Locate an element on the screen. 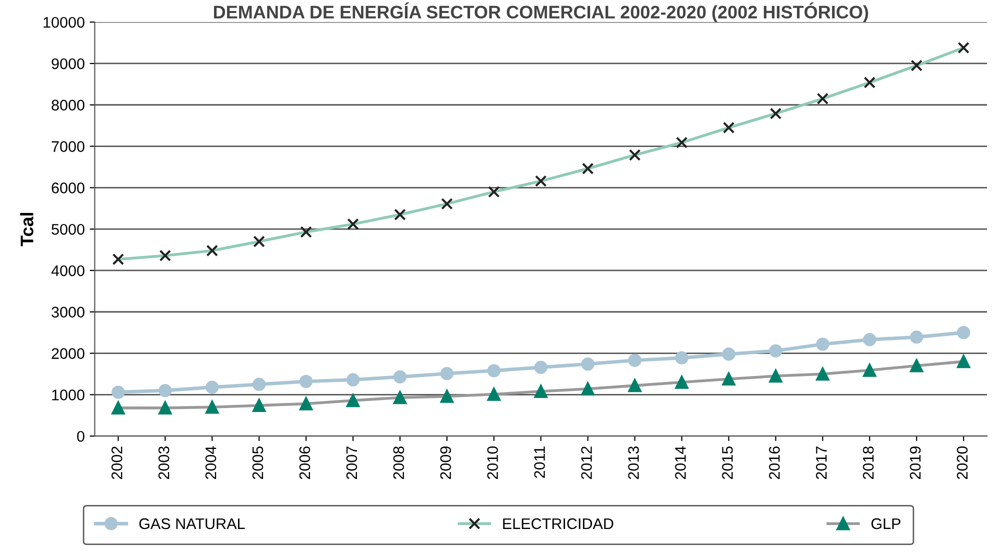 Image resolution: width=997 pixels, height=552 pixels. y-tick-label: 3000 is located at coordinates (68, 312).